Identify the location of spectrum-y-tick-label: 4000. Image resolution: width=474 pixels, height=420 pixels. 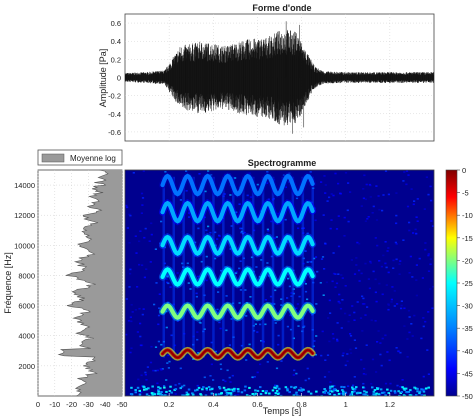
(26, 336).